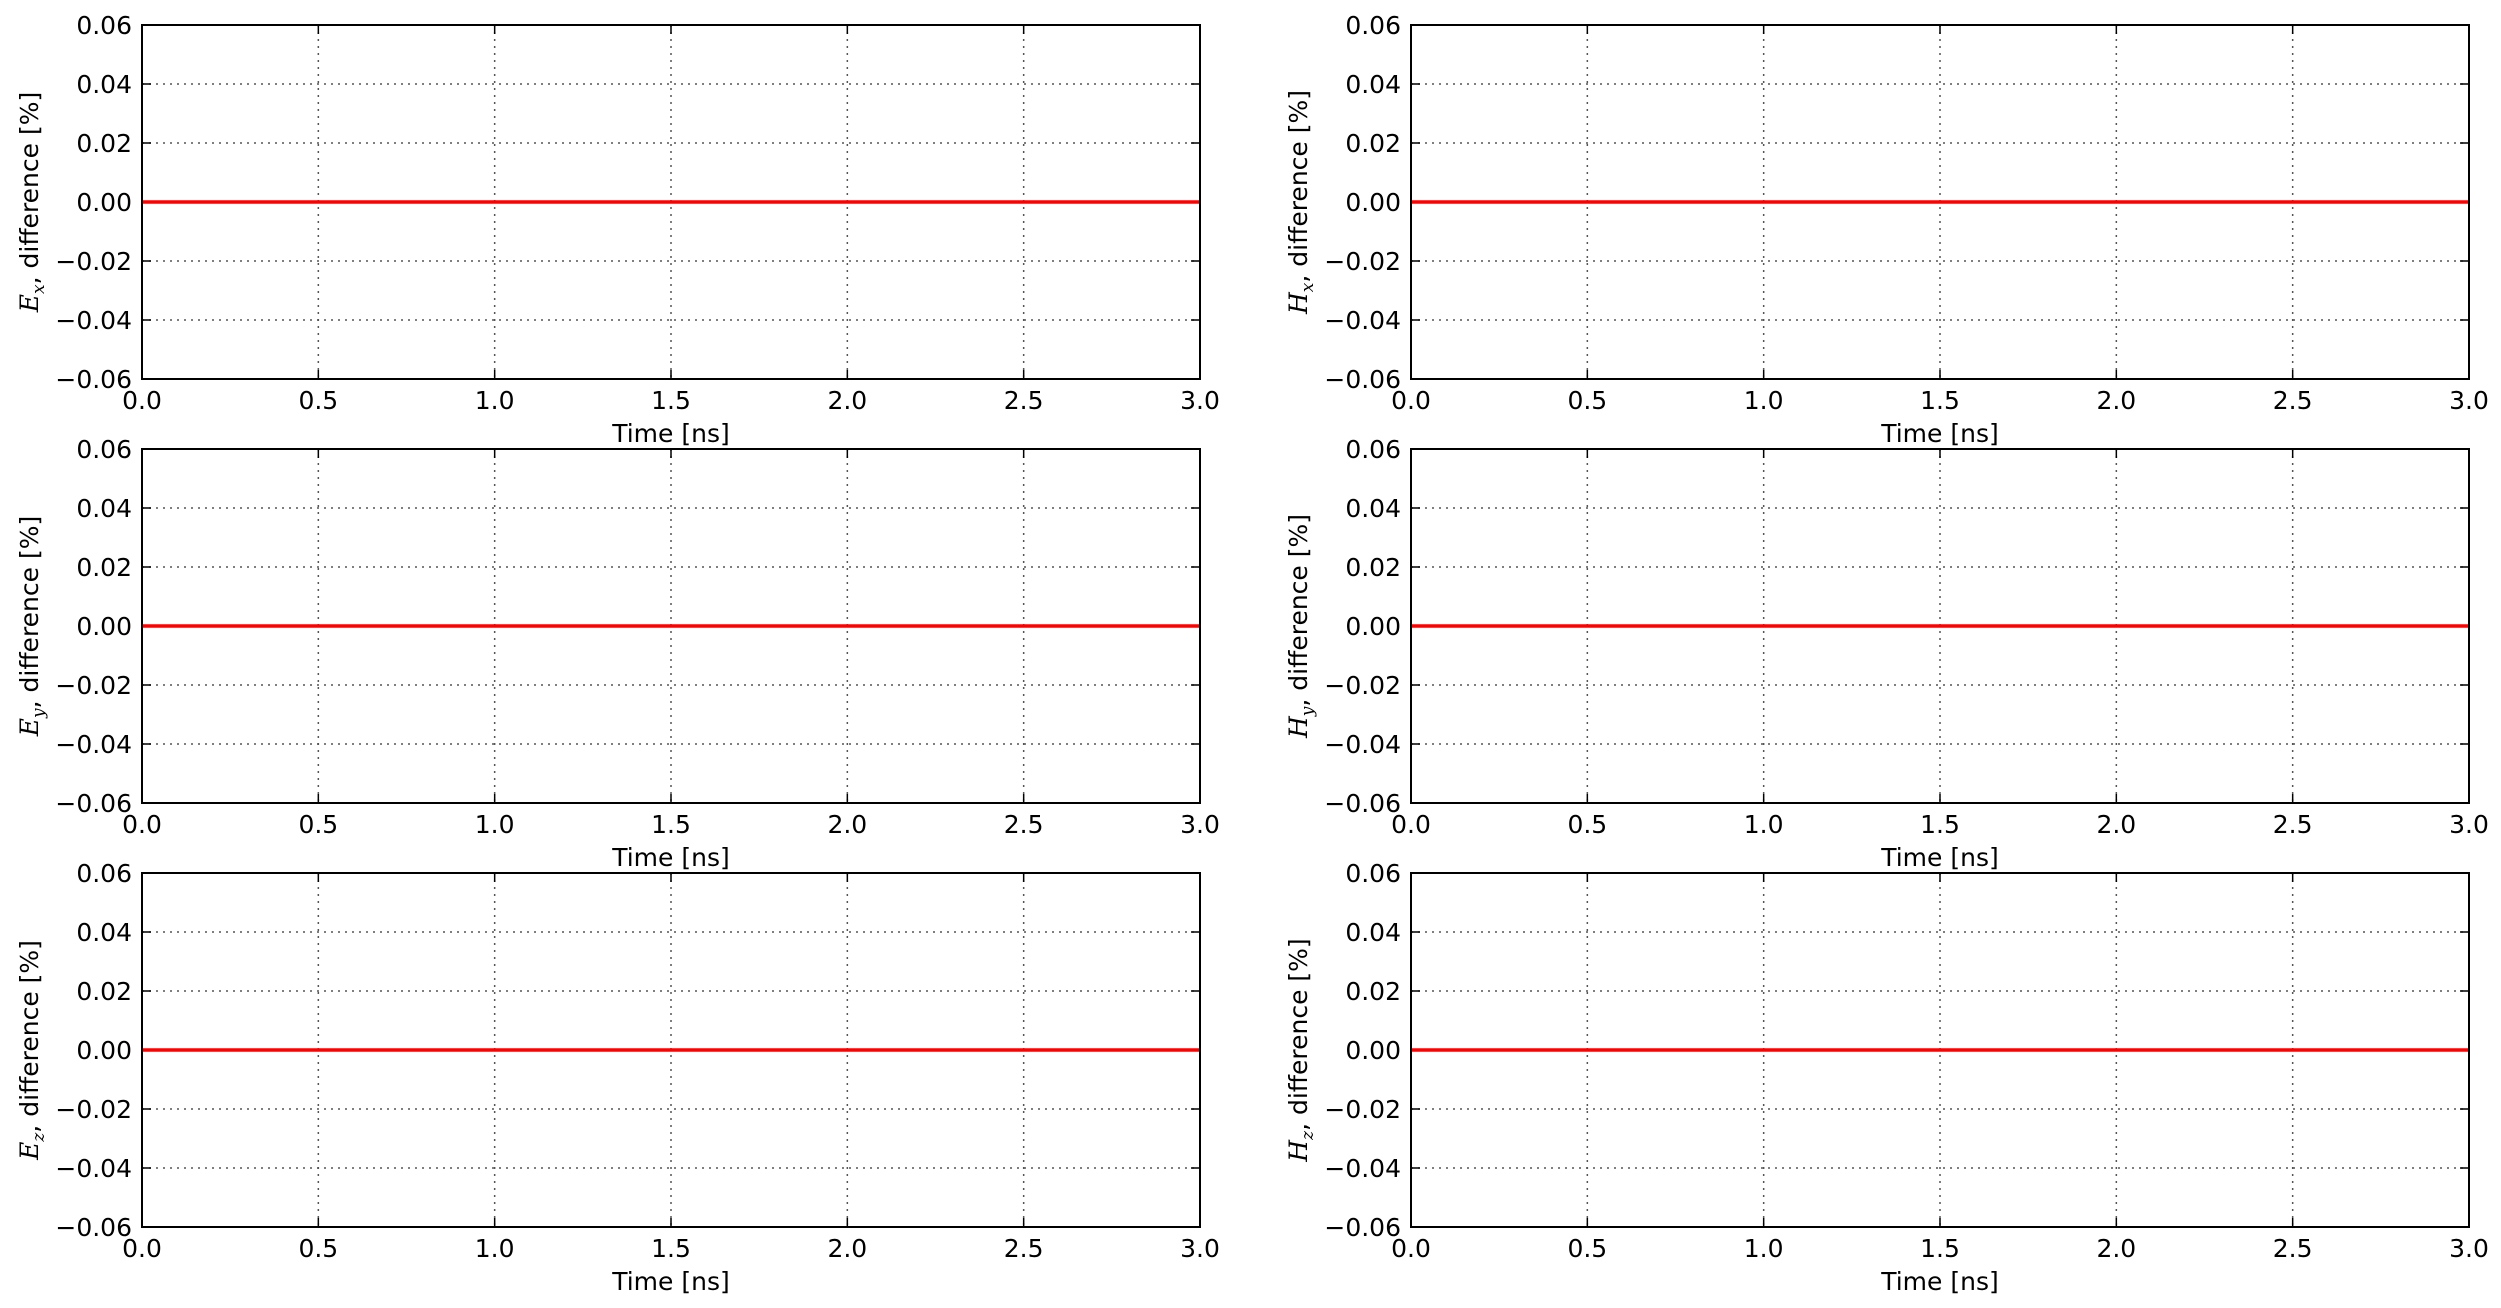 The image size is (2501, 1308). I want to click on y-axis-label: Ez, difference [%], so click(32, 1050).